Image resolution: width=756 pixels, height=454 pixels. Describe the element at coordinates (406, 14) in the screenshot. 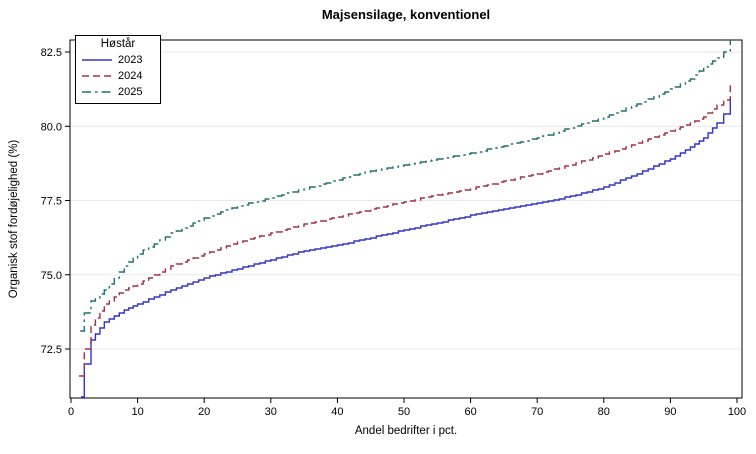

I see `chart-title: Majsensilage, konventionel` at that location.